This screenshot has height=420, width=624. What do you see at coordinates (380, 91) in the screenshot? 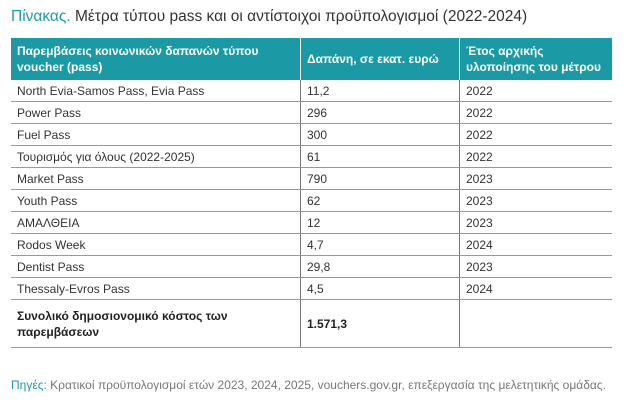
I see `cell-cost: 11,2` at bounding box center [380, 91].